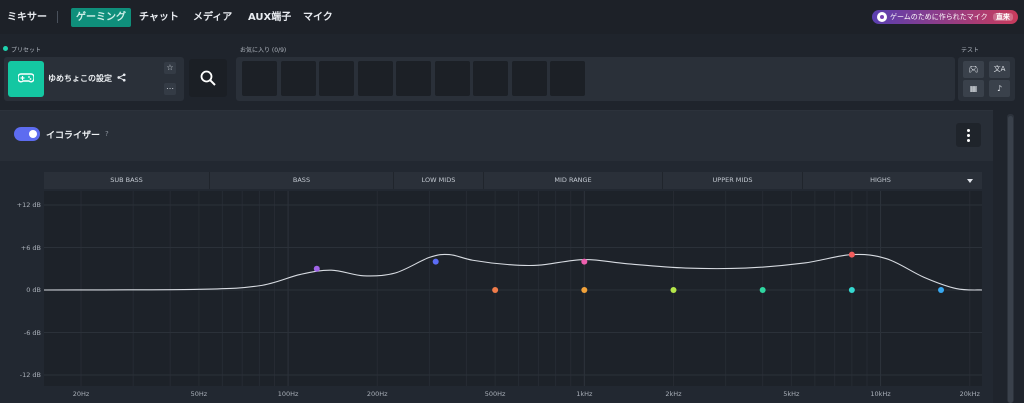  What do you see at coordinates (263, 50) in the screenshot?
I see `favorites-label: お気に入り (0/9)` at bounding box center [263, 50].